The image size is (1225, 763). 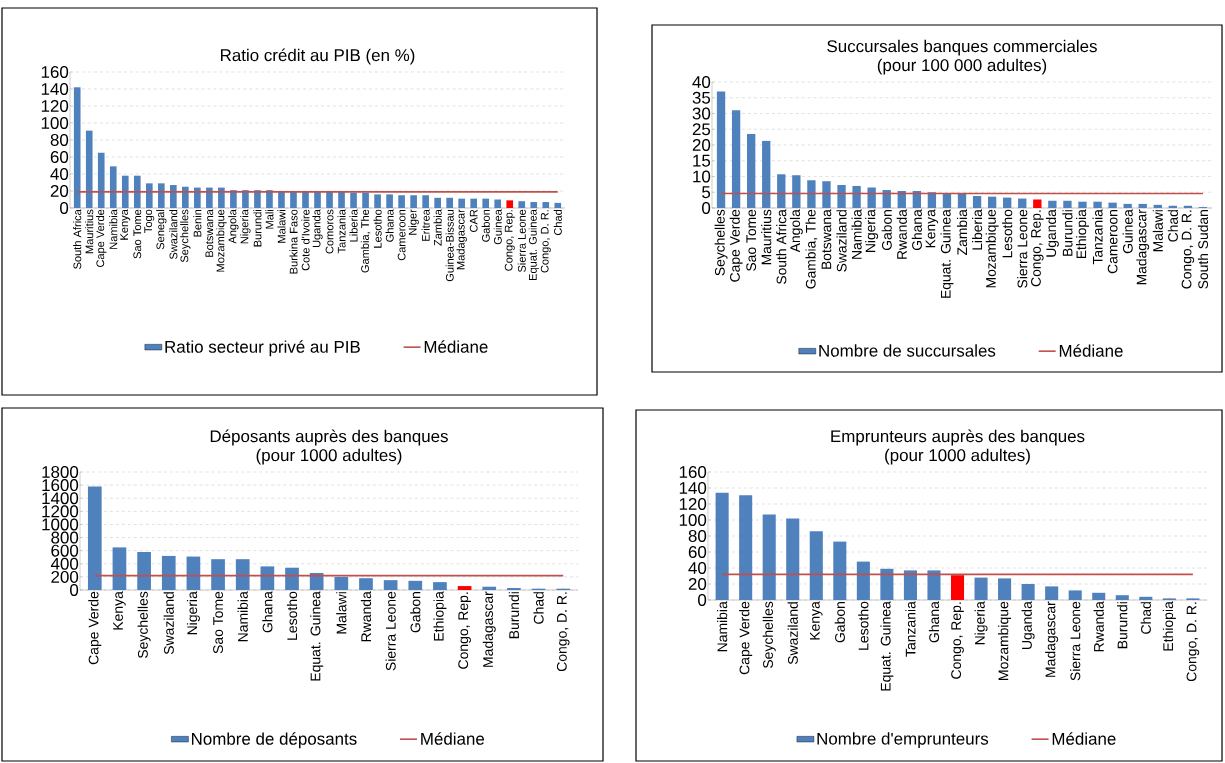 I want to click on y-tick-label: 100, so click(x=55, y=123).